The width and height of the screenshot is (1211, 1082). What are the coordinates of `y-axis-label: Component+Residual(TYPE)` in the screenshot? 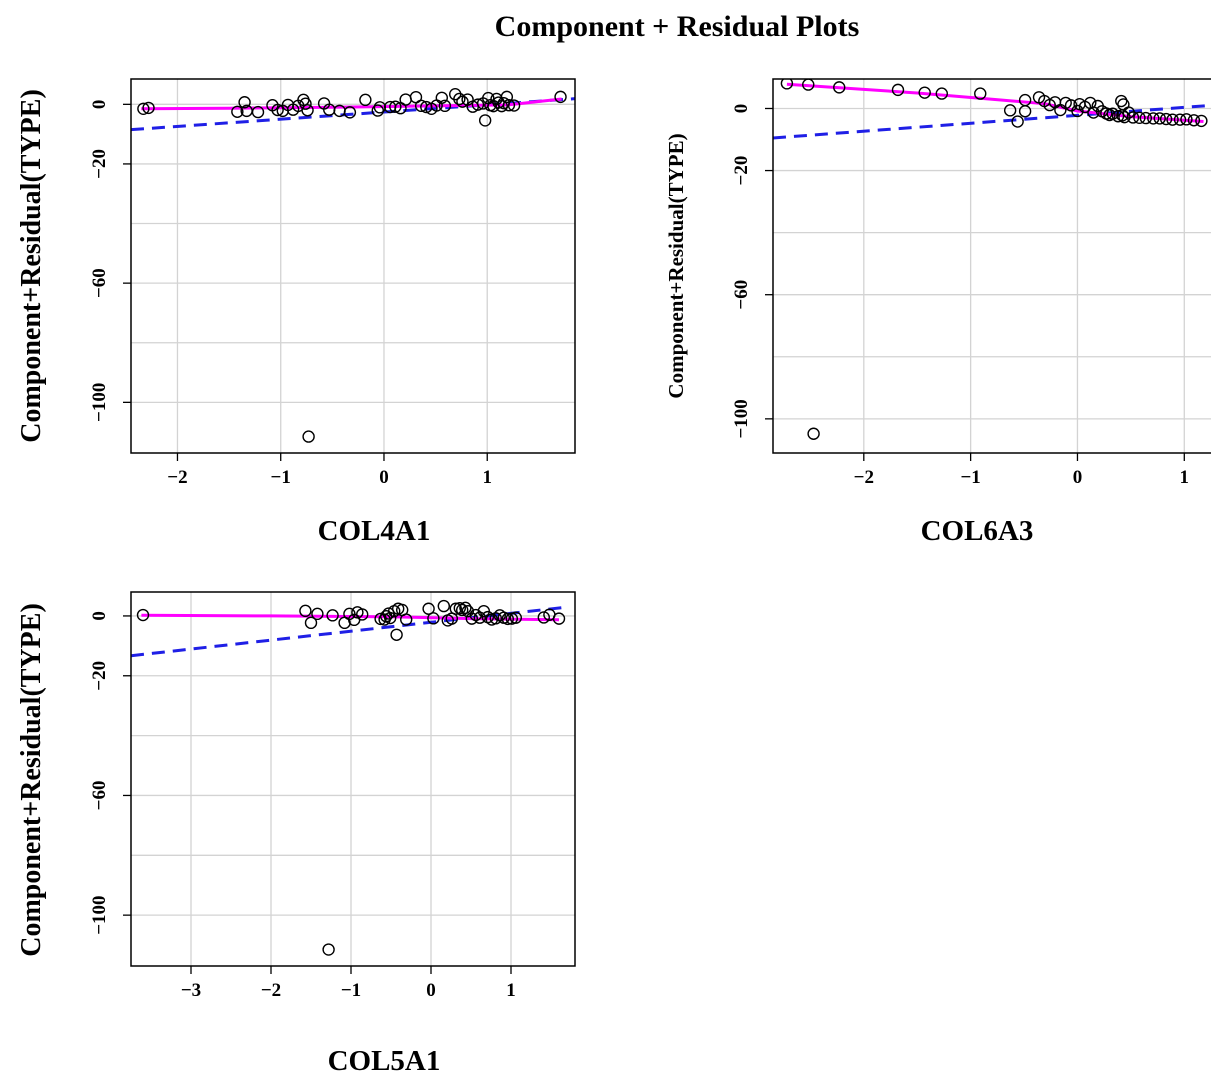 It's located at (31, 780).